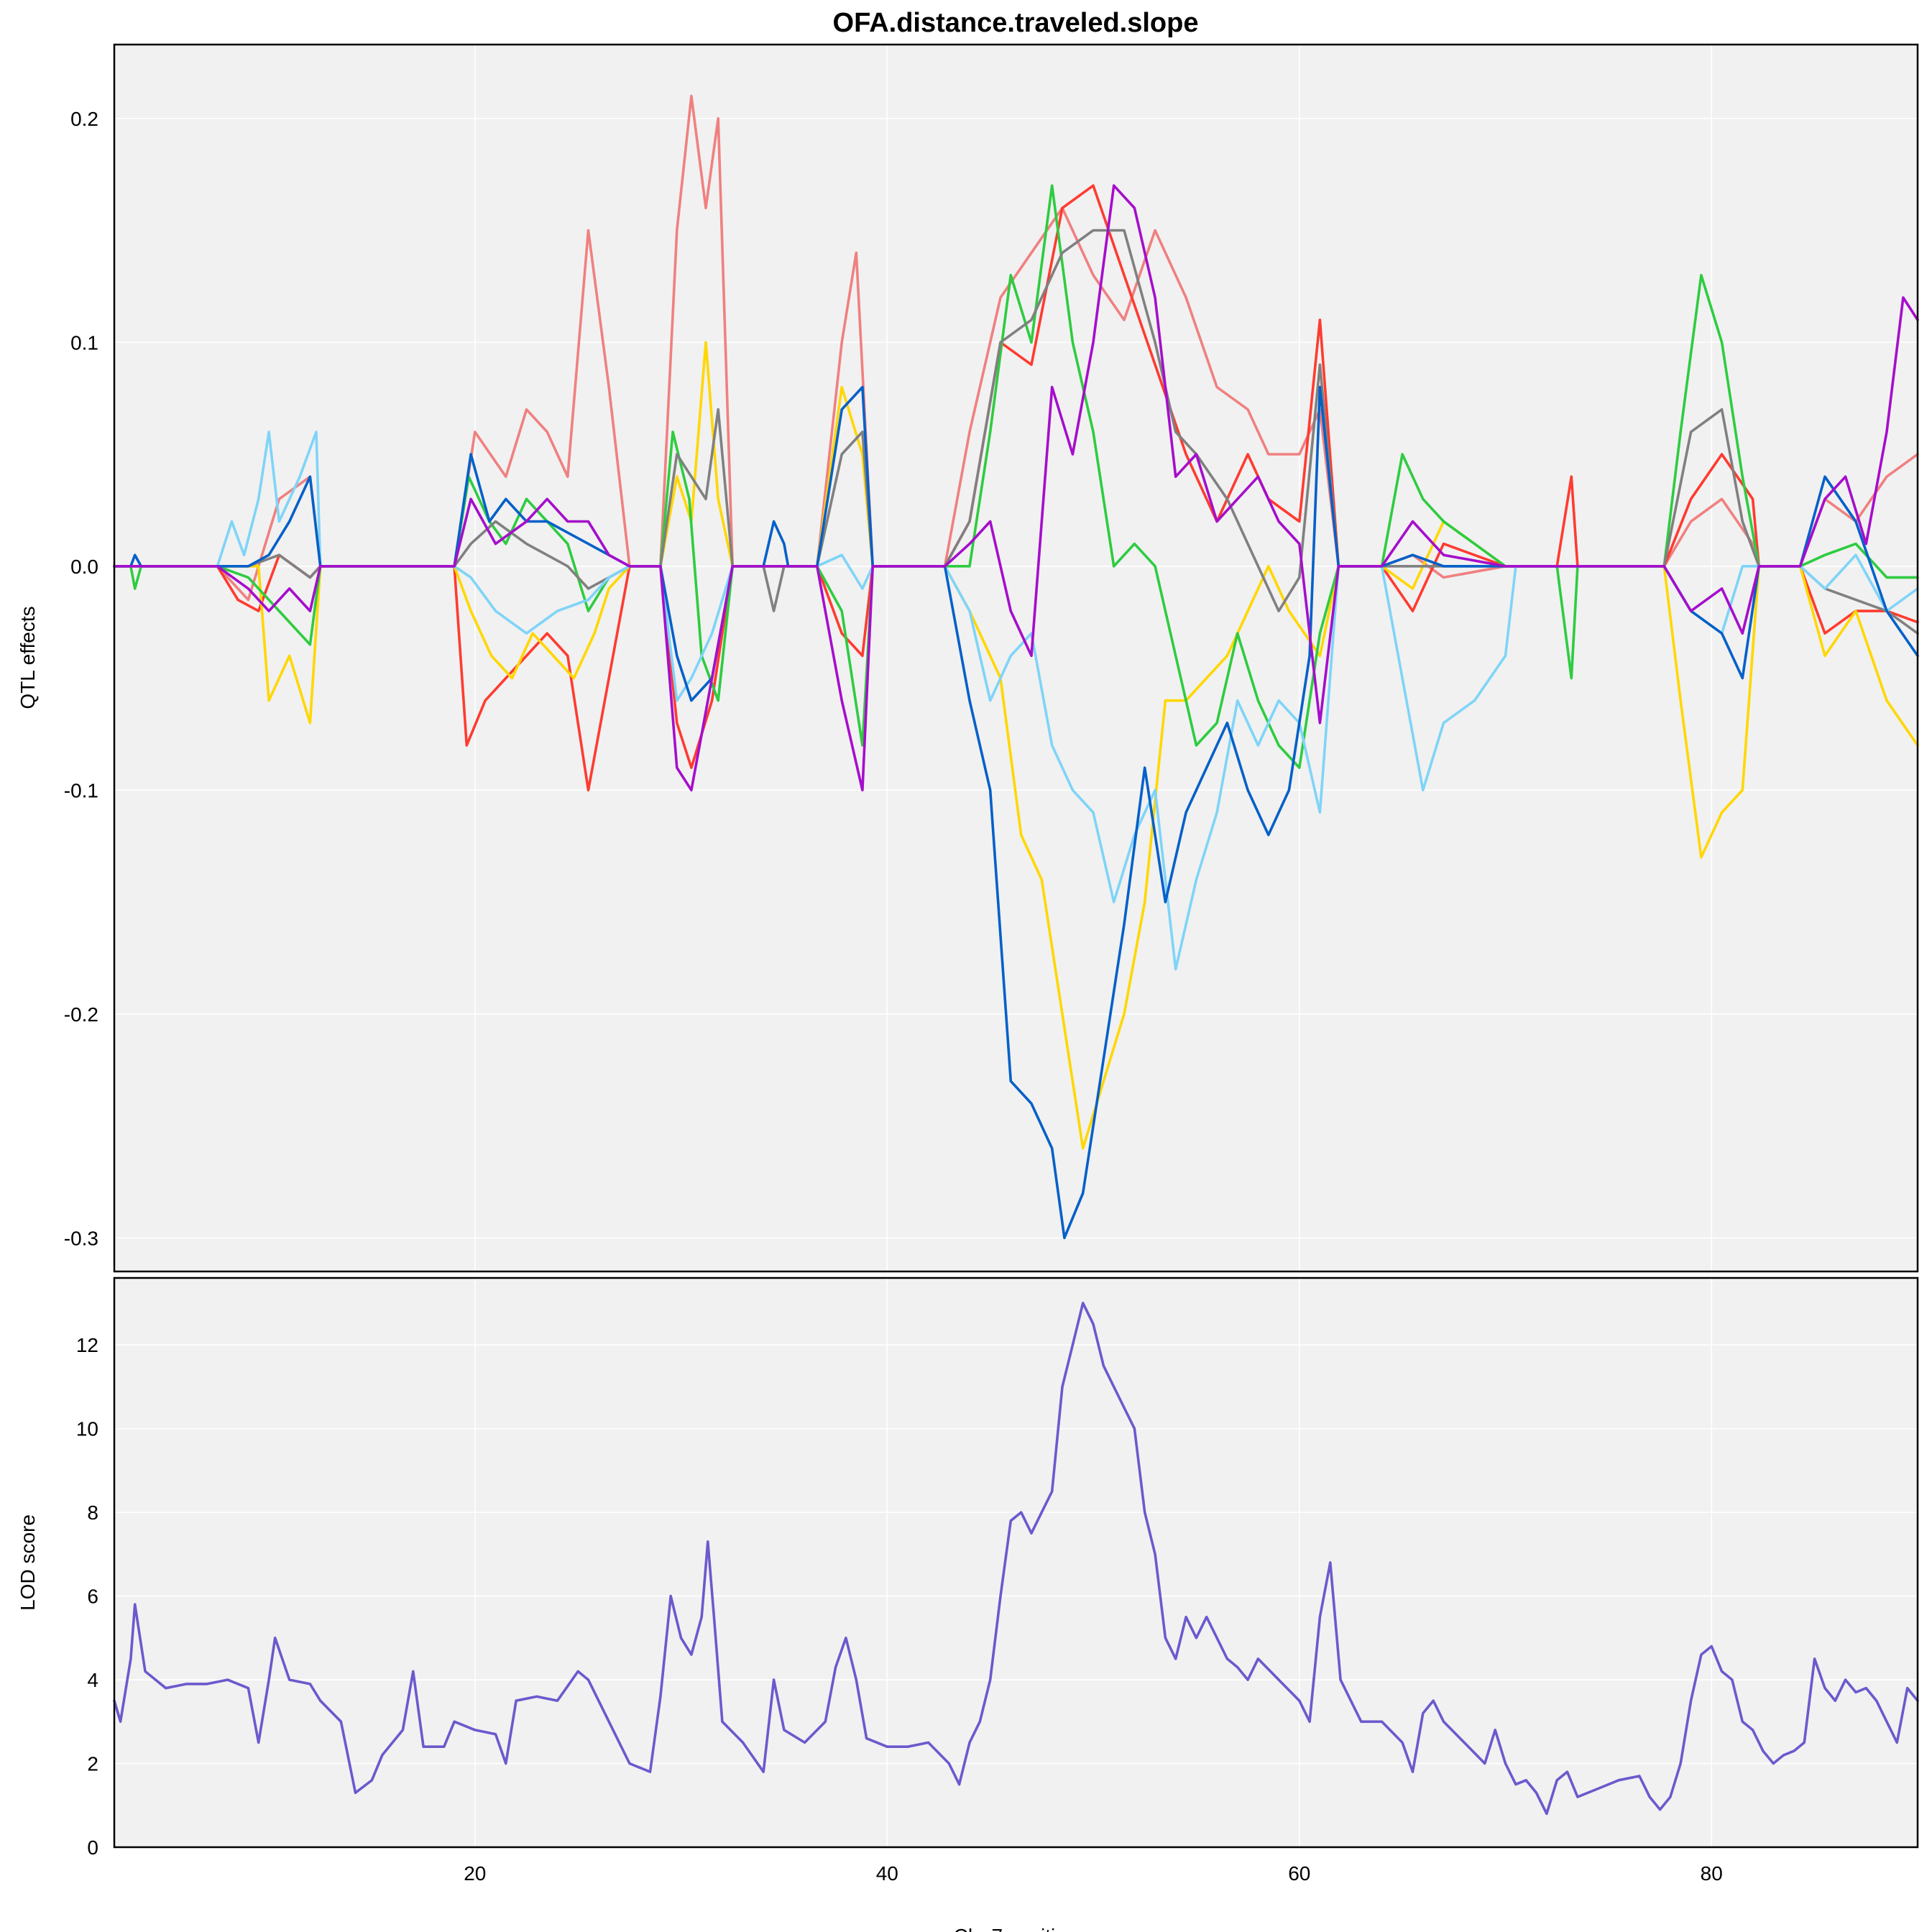  What do you see at coordinates (84, 342) in the screenshot?
I see `effects-y-tick-label: 0.1` at bounding box center [84, 342].